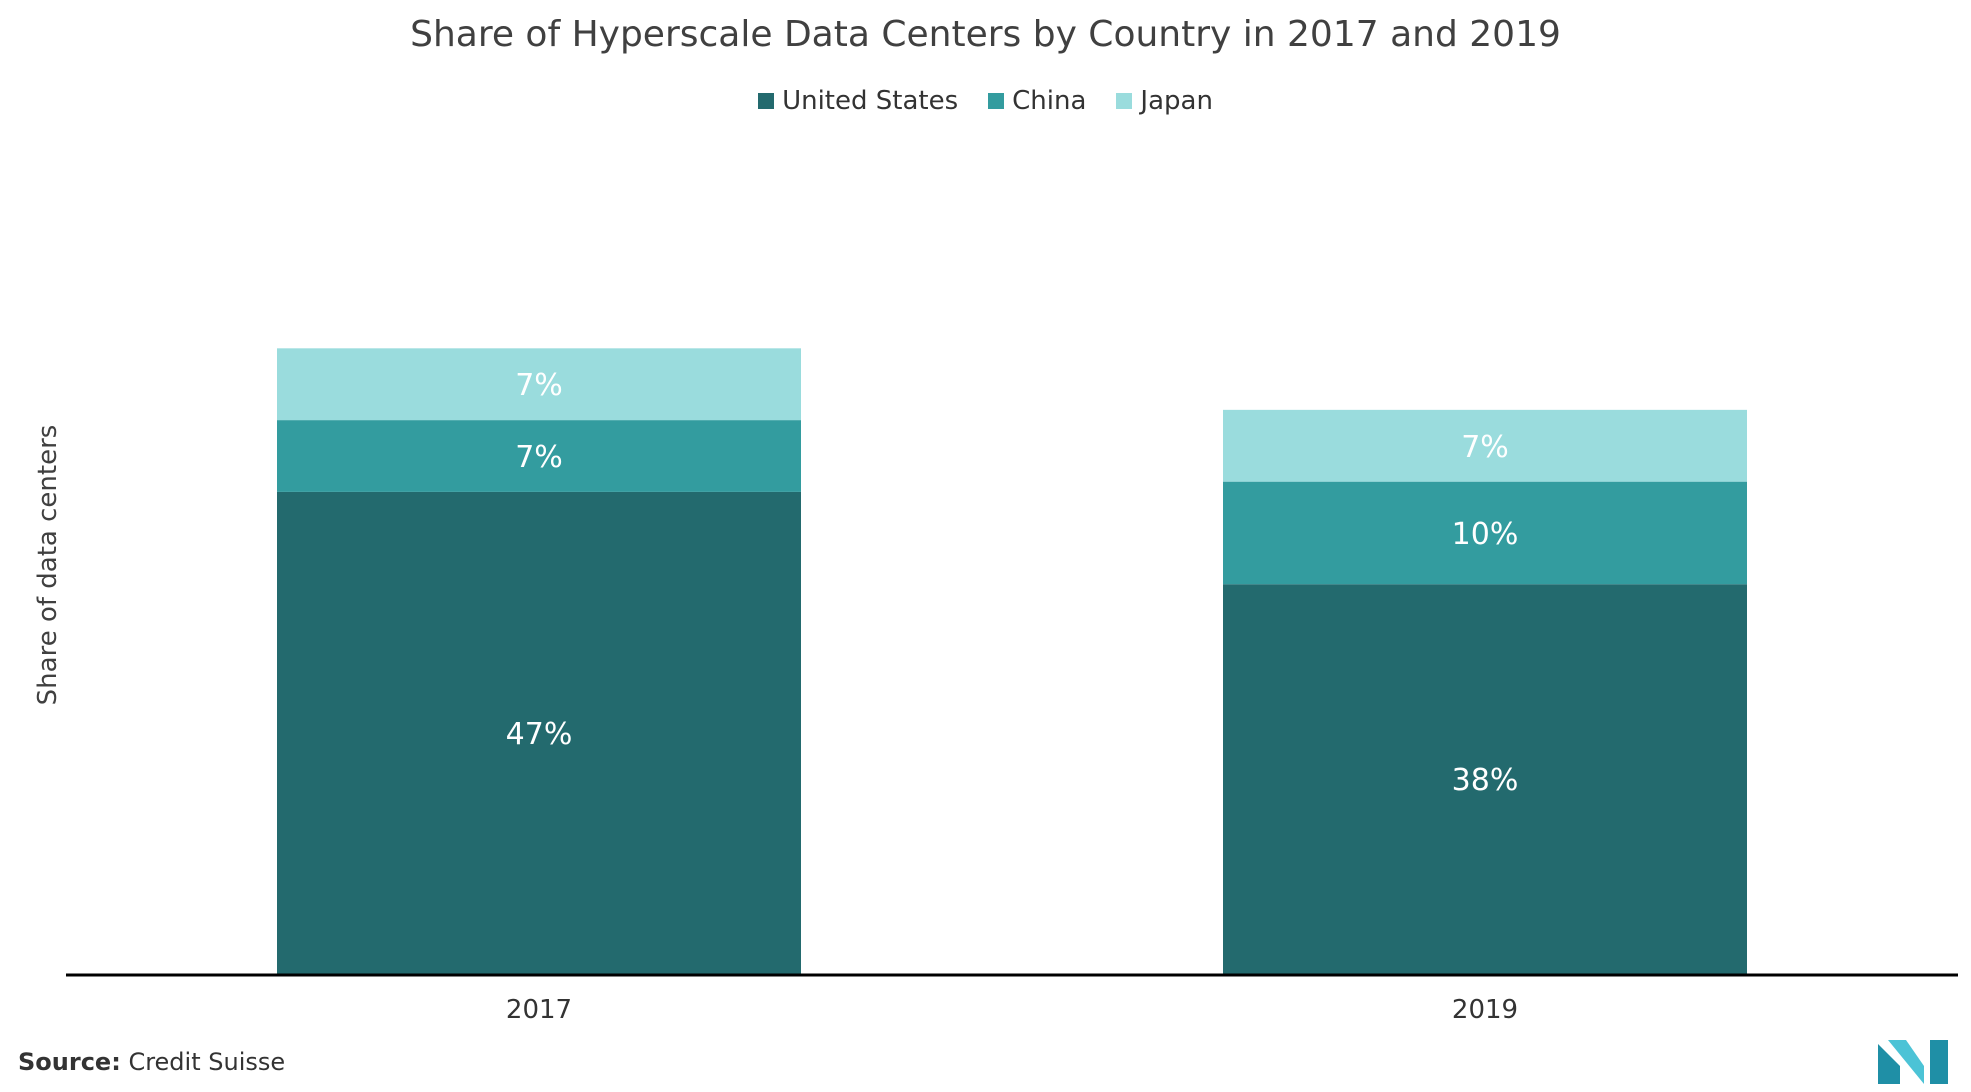 The image size is (1971, 1092). I want to click on source-note: Source: Credit Suisse, so click(151, 1062).